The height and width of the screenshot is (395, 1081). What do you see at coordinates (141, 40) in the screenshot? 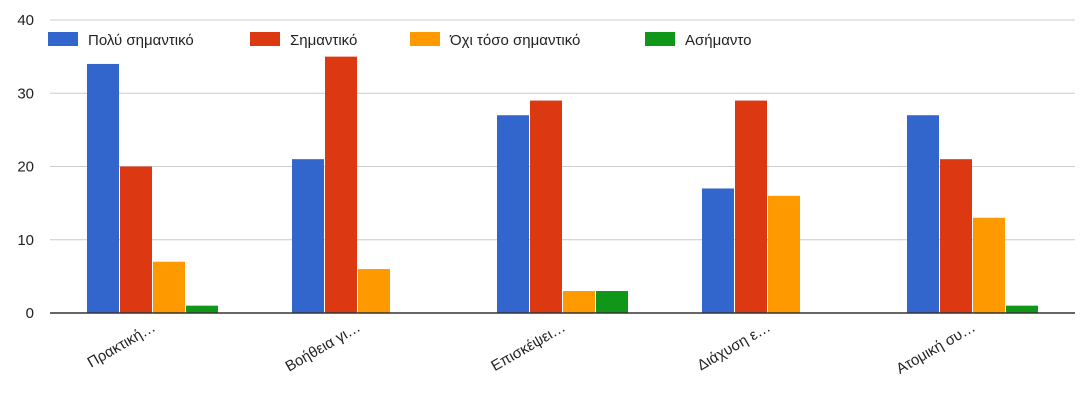
I see `legend-label: Πολύ σημαντικό` at bounding box center [141, 40].